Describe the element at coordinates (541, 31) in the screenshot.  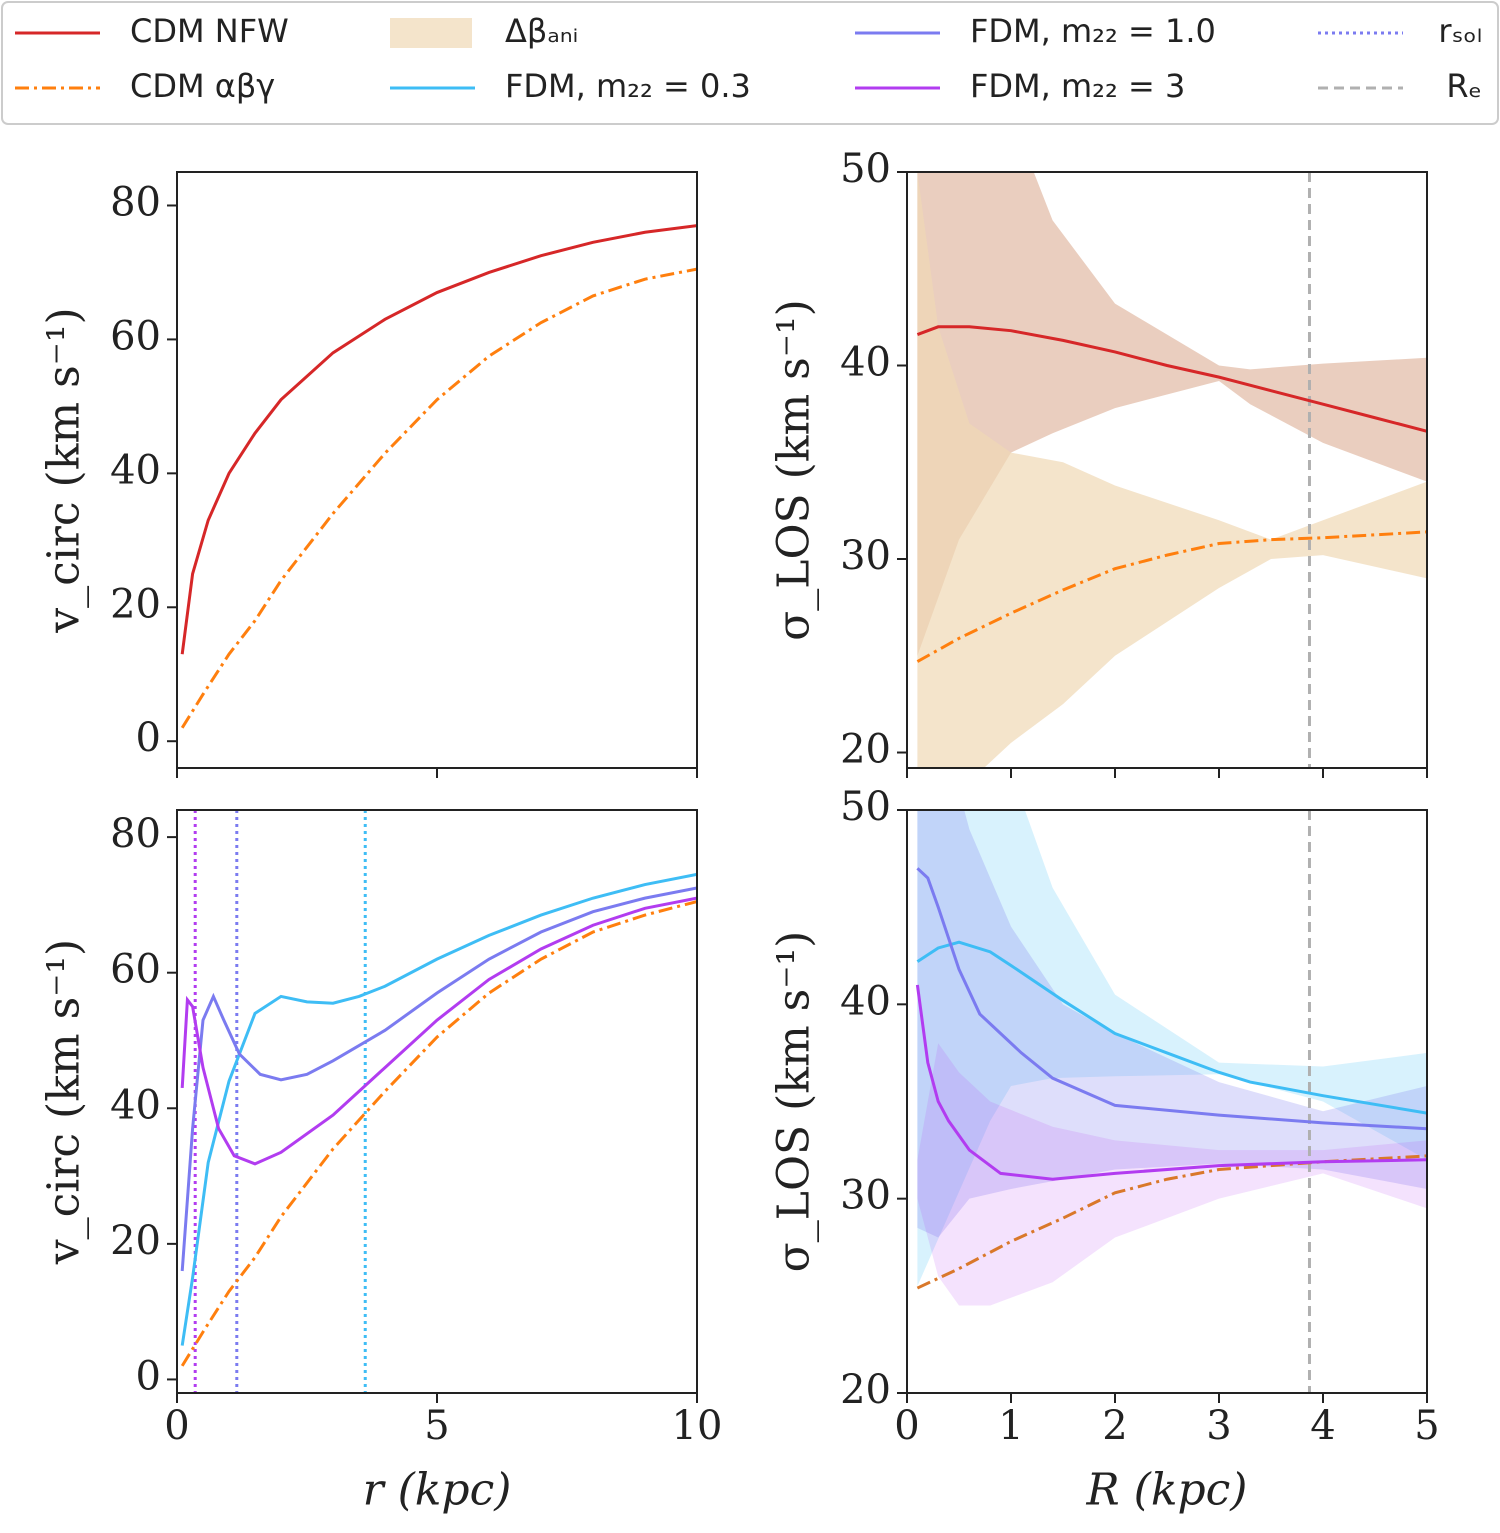
I see `legend-label: Δβₐₙᵢ` at that location.